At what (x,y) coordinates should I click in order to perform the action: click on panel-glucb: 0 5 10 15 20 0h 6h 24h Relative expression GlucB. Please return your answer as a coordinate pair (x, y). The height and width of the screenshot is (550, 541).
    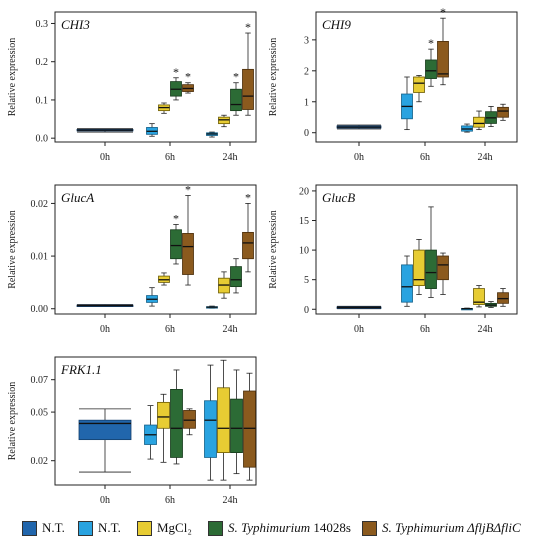
    Looking at the image, I should click on (393, 259).